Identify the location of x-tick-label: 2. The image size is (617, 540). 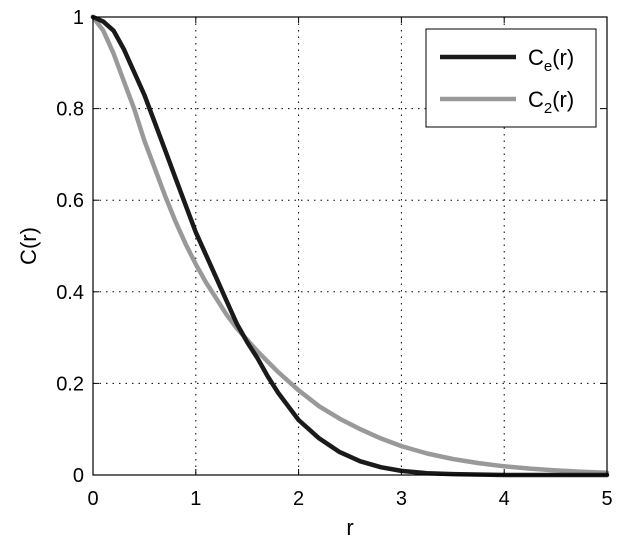
(298, 499).